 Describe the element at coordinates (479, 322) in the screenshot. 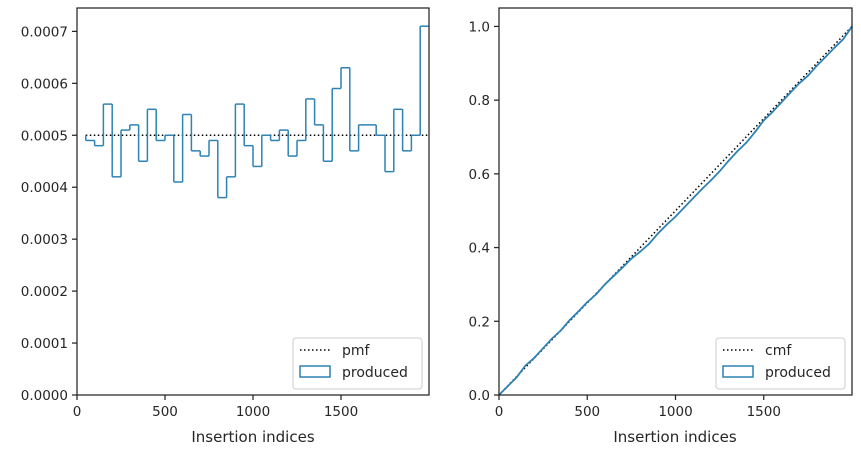

I see `right-y-tick-label-1: 0.2` at that location.